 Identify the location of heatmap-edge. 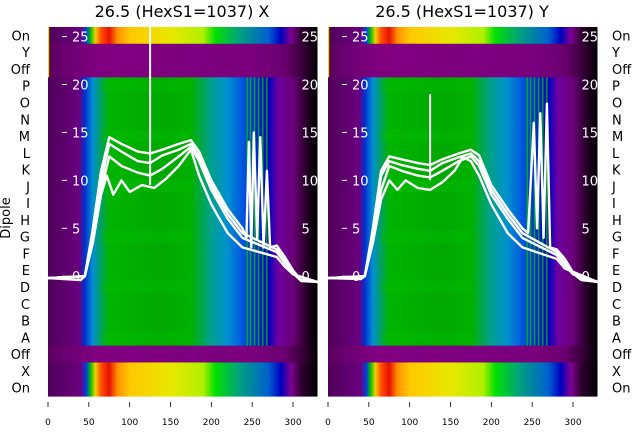
(329, 52).